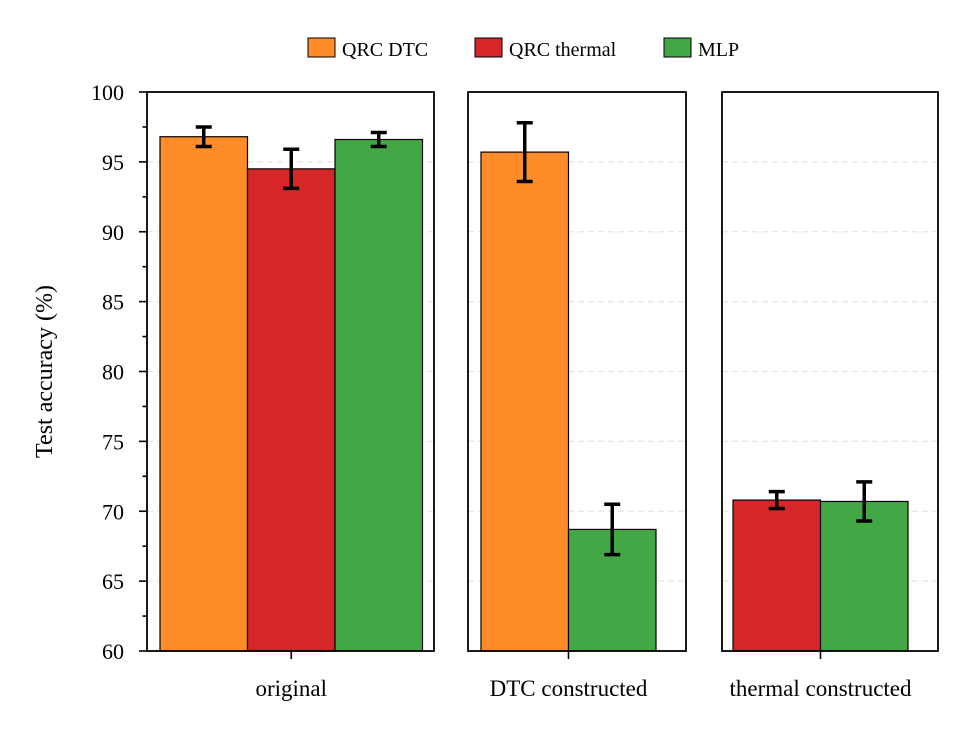 This screenshot has width=977, height=733. I want to click on y-tick-label: 95, so click(113, 162).